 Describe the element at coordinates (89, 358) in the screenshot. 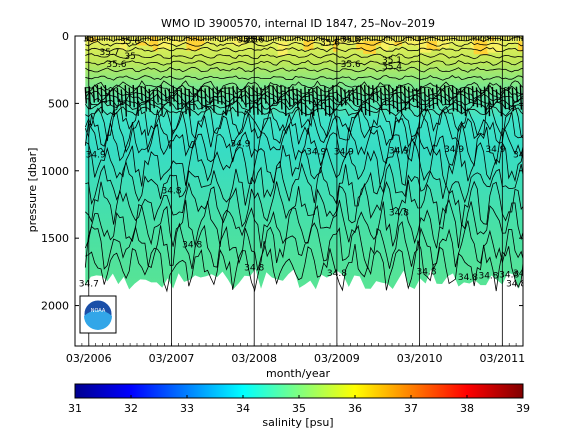

I see `x-tick-label: 03/2006` at that location.